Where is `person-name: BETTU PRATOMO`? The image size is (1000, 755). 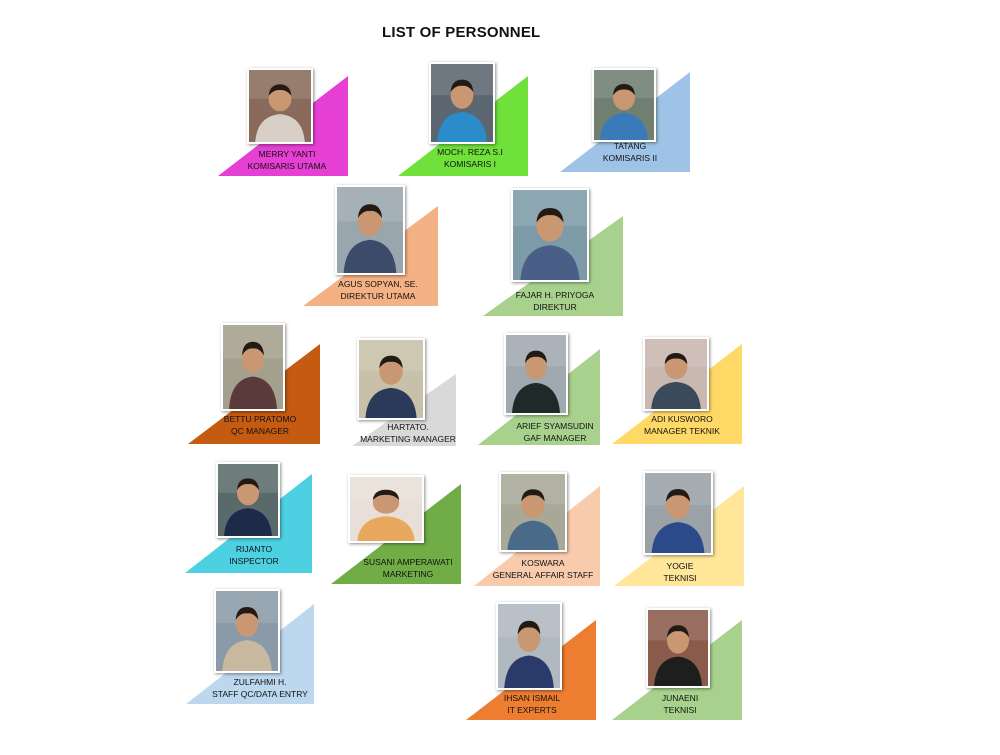
person-name: BETTU PRATOMO is located at coordinates (260, 419).